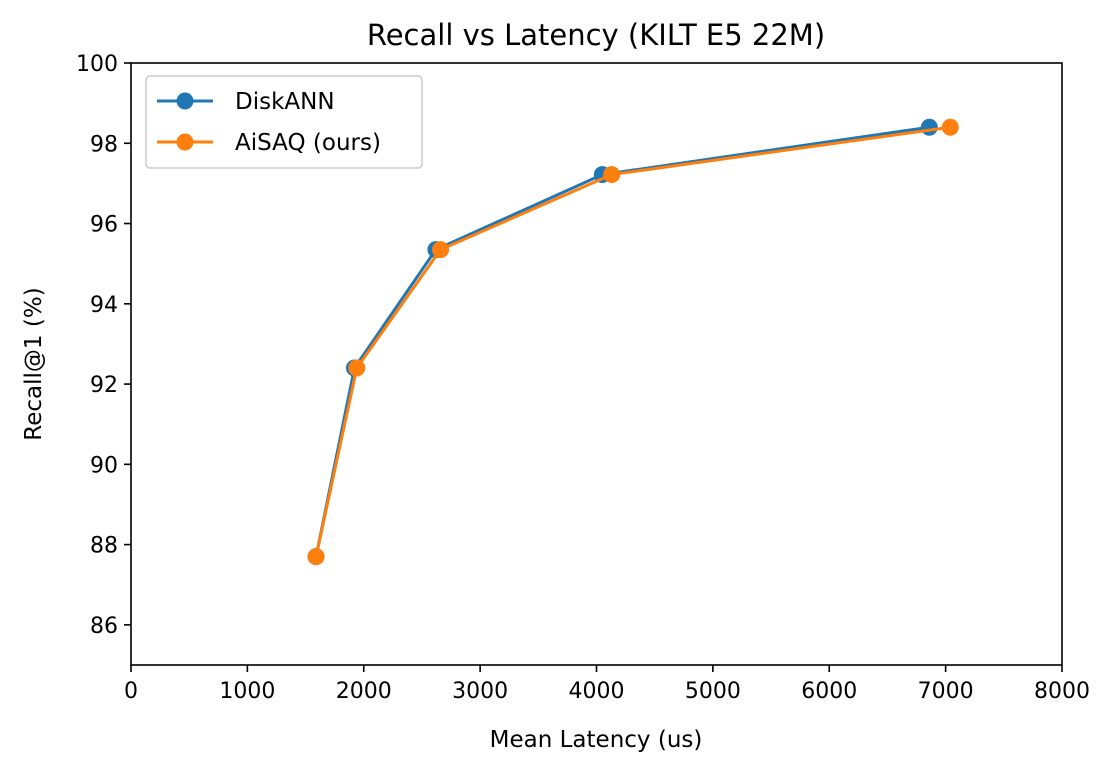 This screenshot has width=1117, height=773. I want to click on legend-marker-aisaq-ours, so click(185, 142).